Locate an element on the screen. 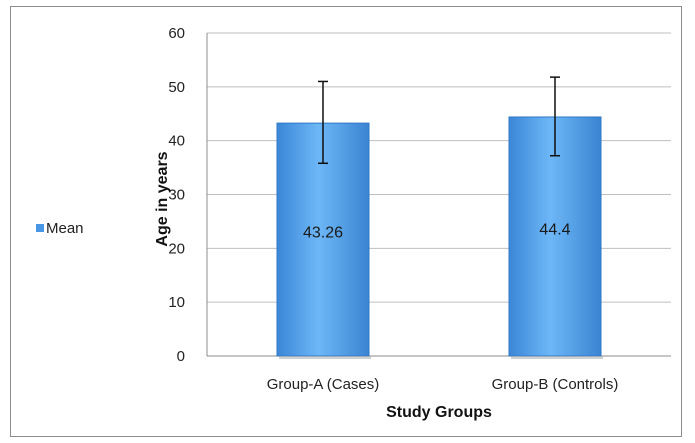 The width and height of the screenshot is (695, 443). x-category-label: Group-B (Controls) is located at coordinates (555, 384).